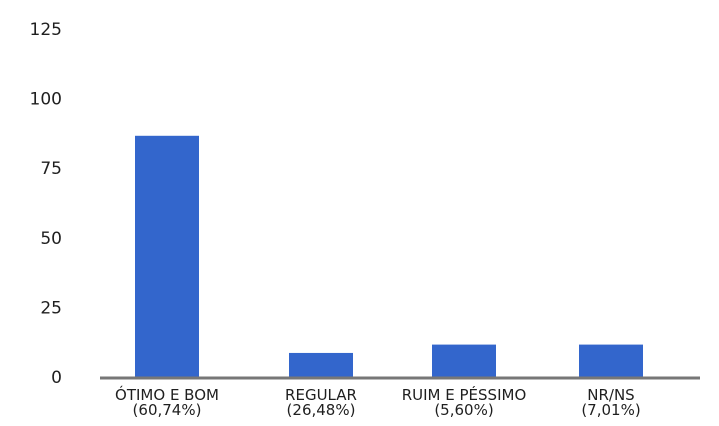  I want to click on x-category-label: NR/NS, so click(610, 395).